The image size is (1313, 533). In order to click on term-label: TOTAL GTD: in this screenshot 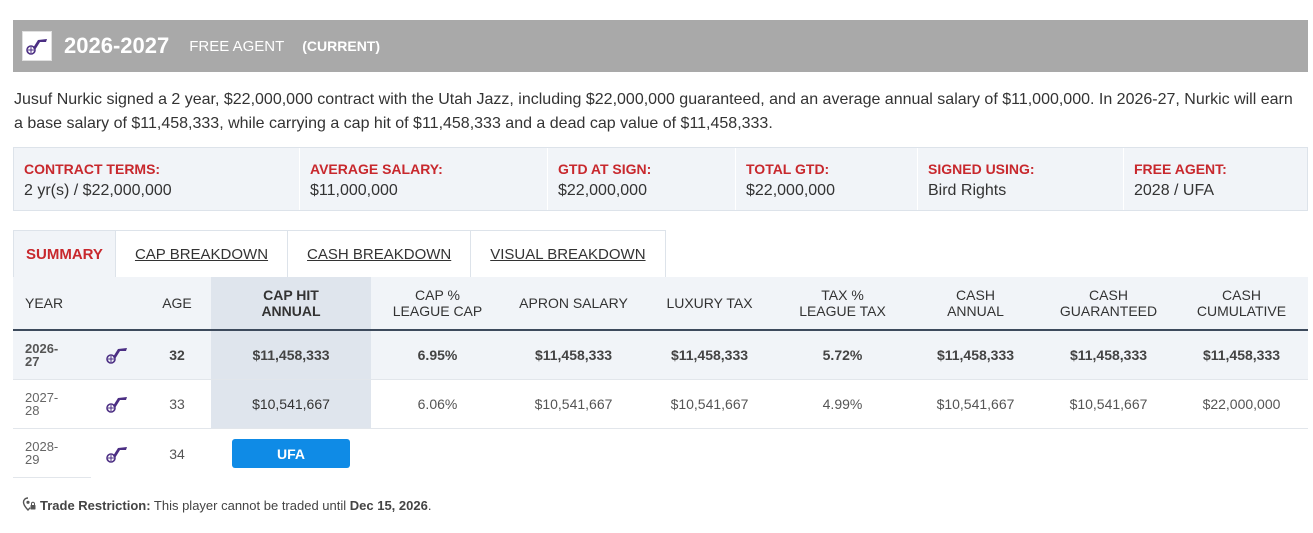, I will do `click(788, 169)`.